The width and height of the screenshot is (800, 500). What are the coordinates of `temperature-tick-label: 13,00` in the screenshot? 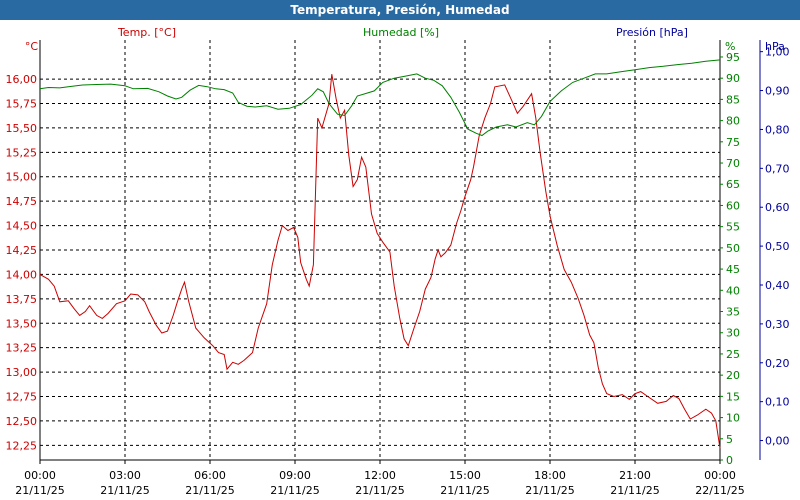 It's located at (22, 372).